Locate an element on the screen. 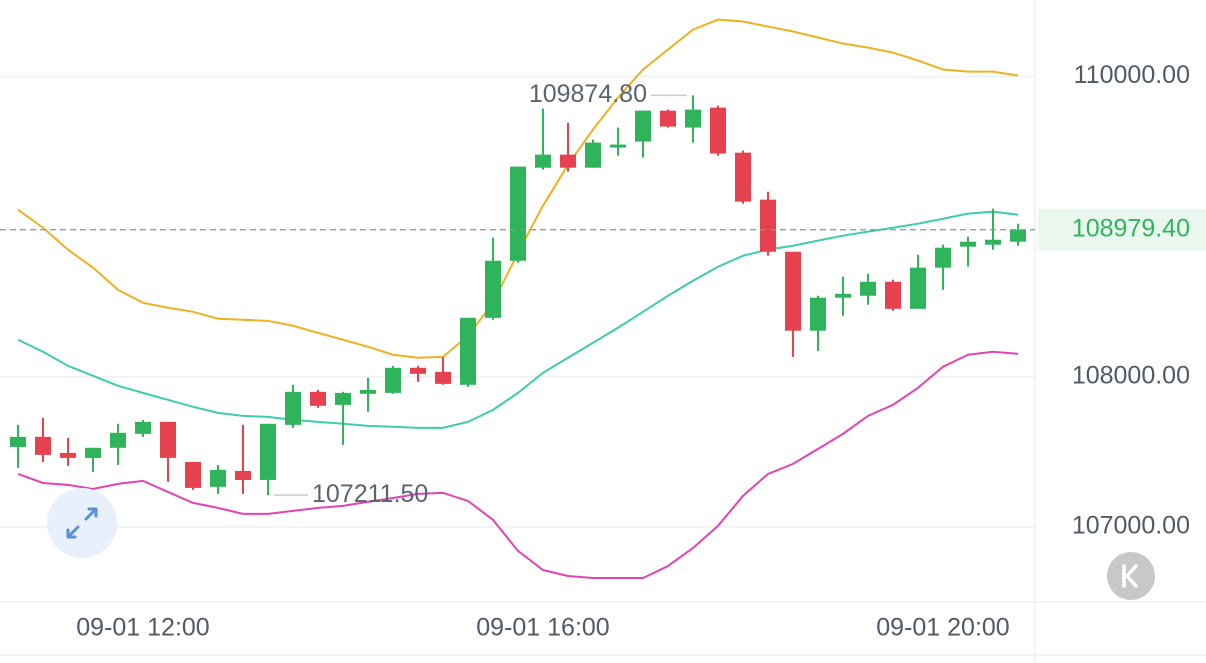  last-price-label: 108979.40 is located at coordinates (1131, 228).